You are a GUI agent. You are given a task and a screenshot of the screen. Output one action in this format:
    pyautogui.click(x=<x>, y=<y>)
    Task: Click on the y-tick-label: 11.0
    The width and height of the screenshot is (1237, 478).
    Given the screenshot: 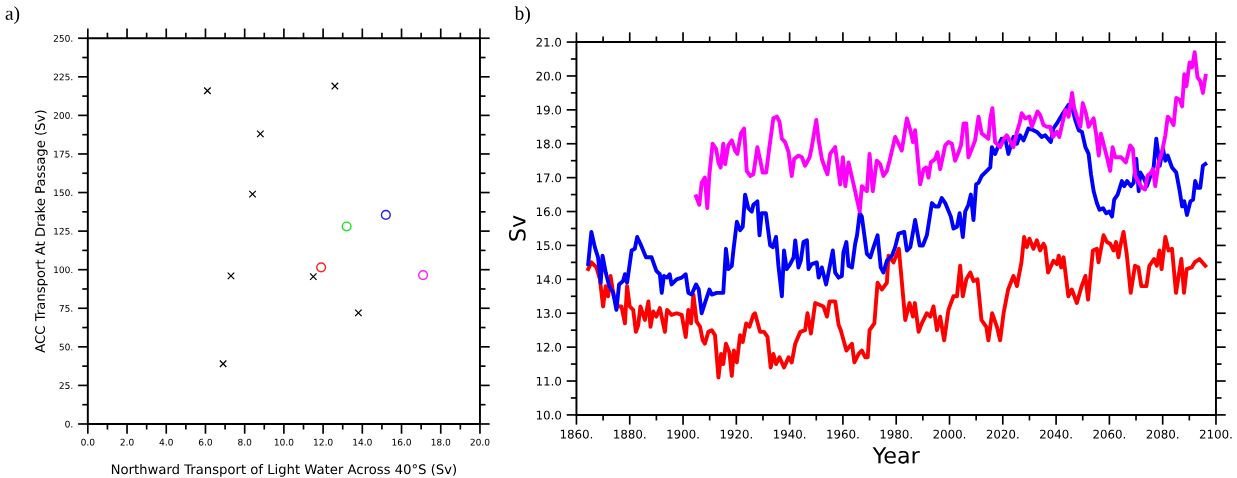 What is the action you would take?
    pyautogui.click(x=549, y=381)
    